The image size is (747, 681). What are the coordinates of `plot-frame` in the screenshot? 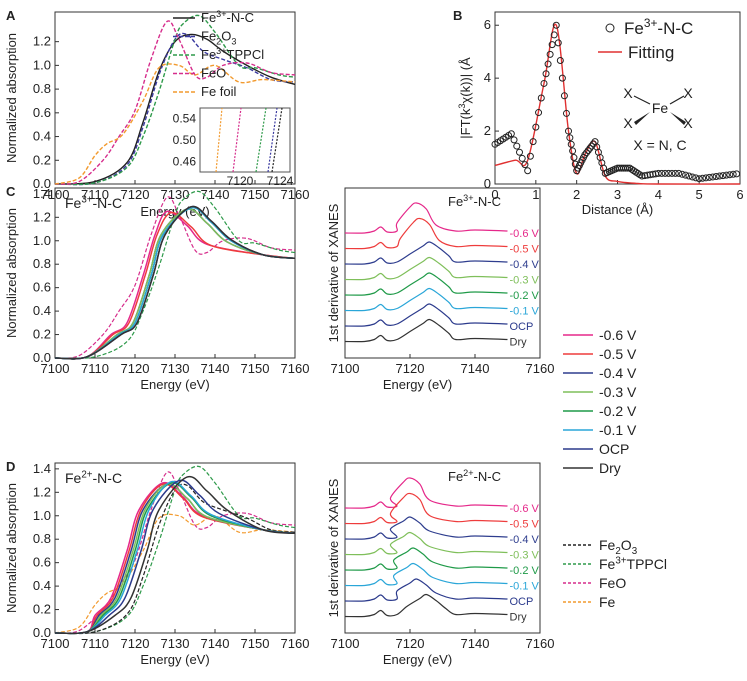 It's located at (442, 273).